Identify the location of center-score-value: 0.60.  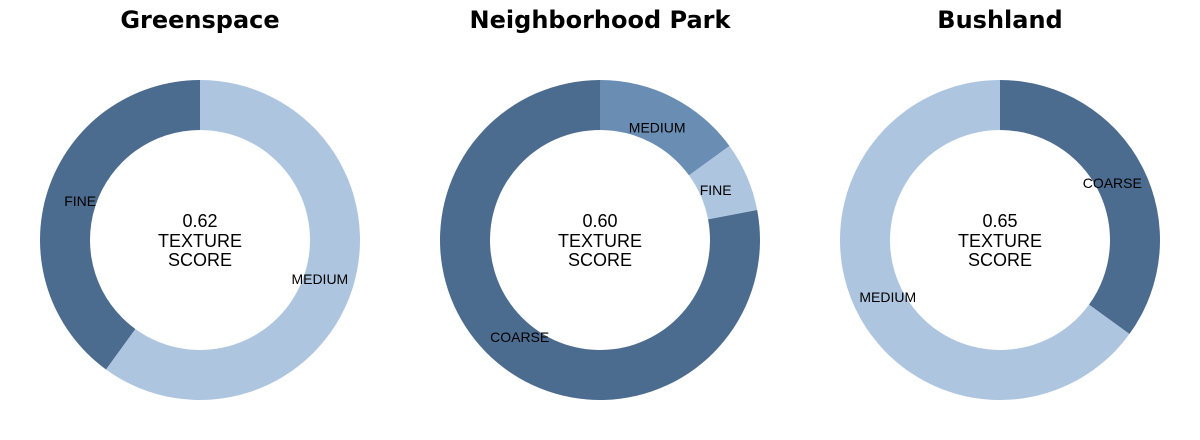
(599, 221).